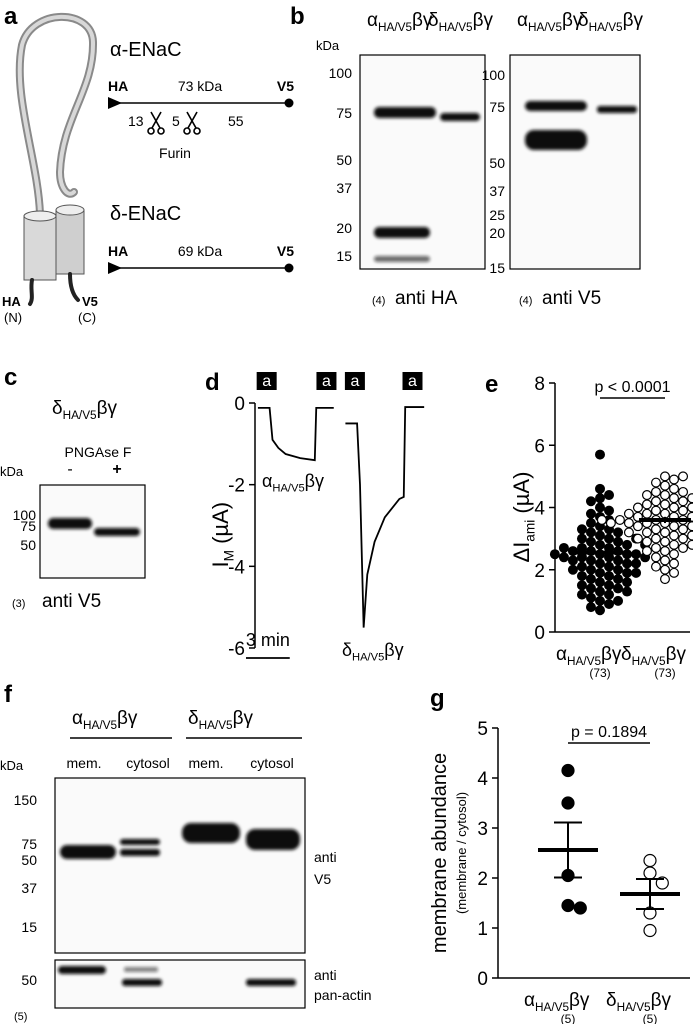 The image size is (693, 1024). I want to click on sample-size: (5), so click(568, 1018).